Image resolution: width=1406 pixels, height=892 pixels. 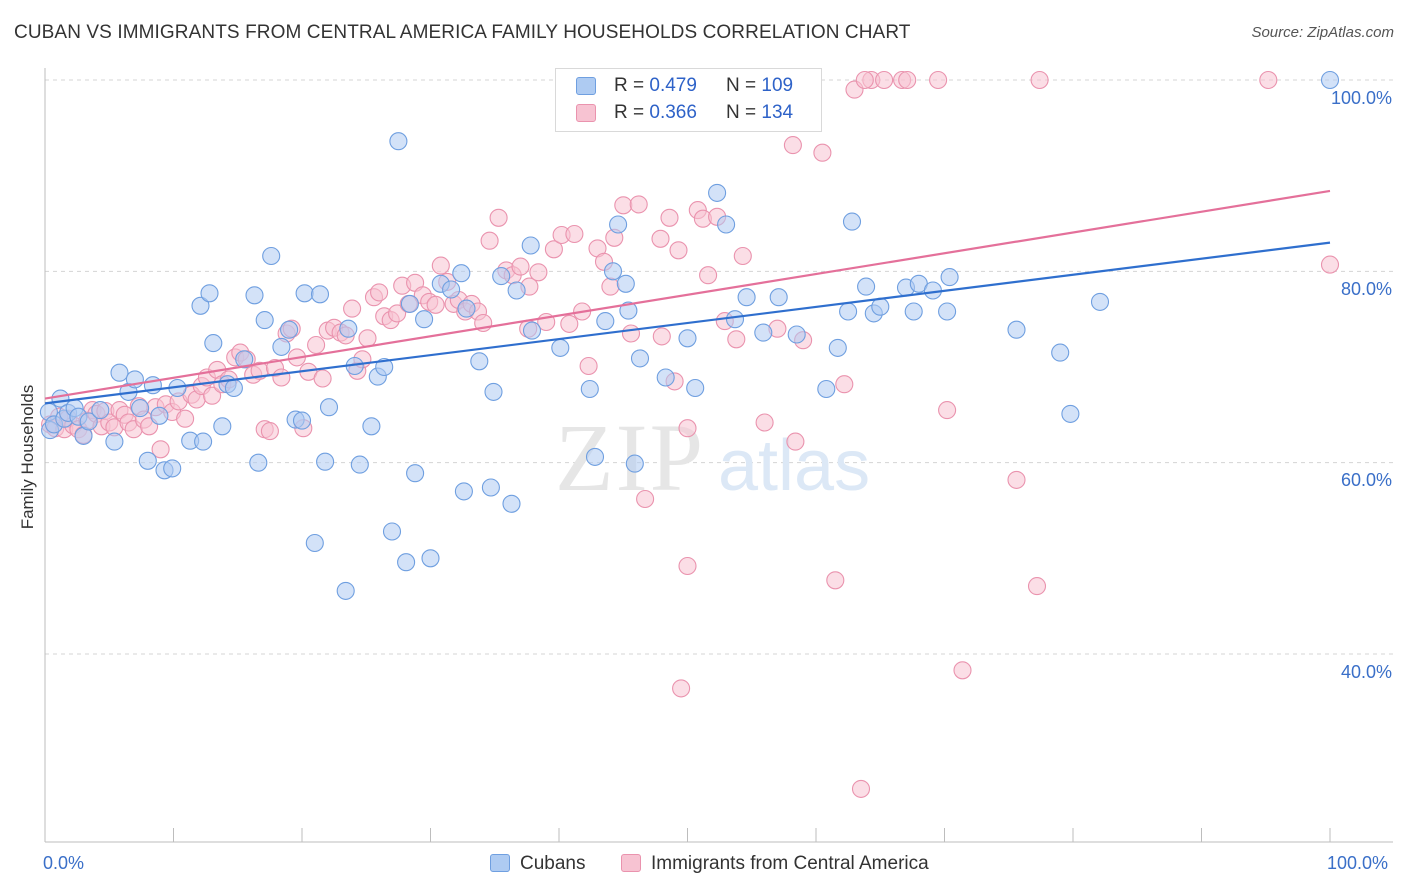 What do you see at coordinates (1366, 289) in the screenshot?
I see `y-tick-label-80: 80.0%` at bounding box center [1366, 289].